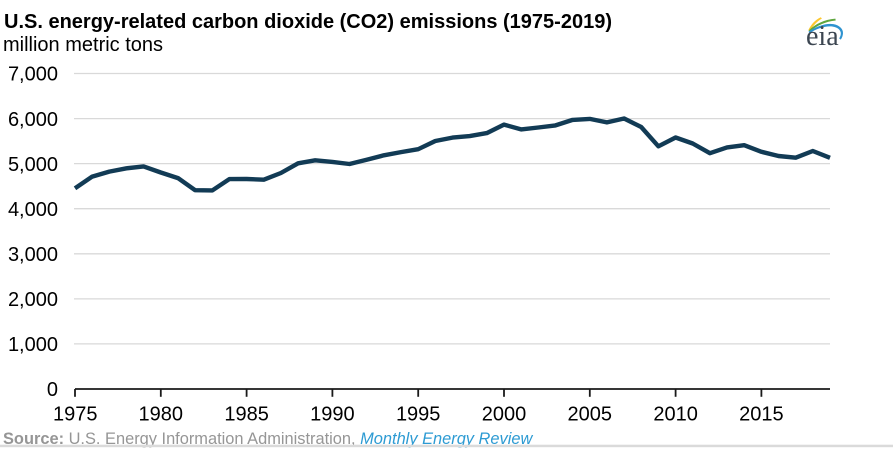  Describe the element at coordinates (675, 414) in the screenshot. I see `svg-text: 2010` at that location.